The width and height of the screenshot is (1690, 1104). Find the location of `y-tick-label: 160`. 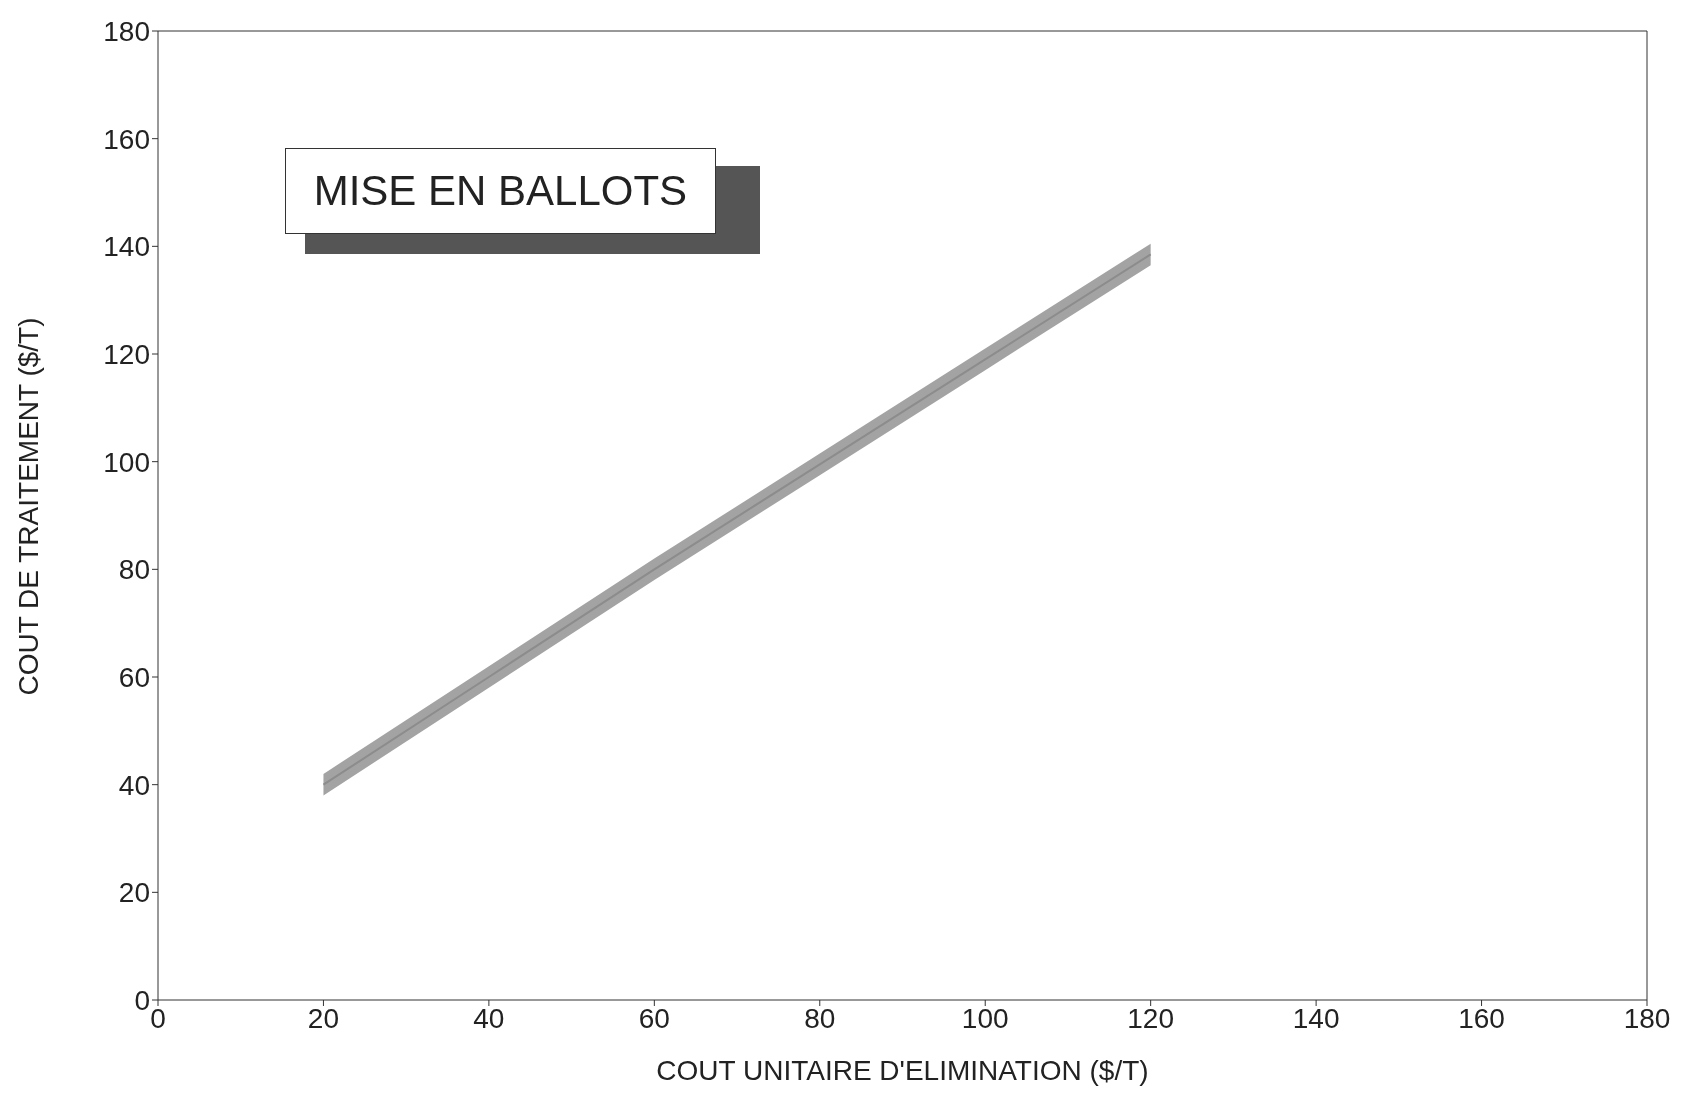

y-tick-label: 160 is located at coordinates (126, 139).